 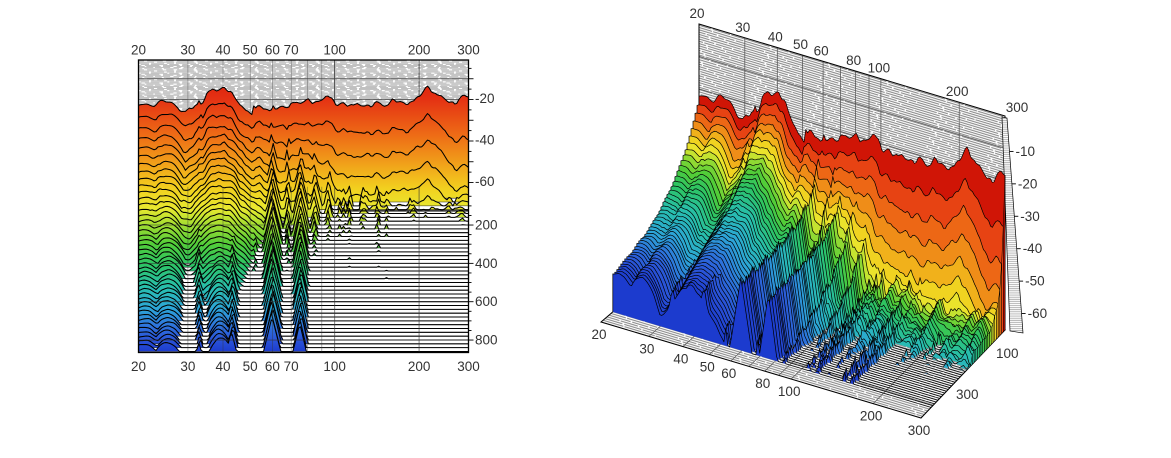 I want to click on svg-text: 400, so click(x=486, y=263).